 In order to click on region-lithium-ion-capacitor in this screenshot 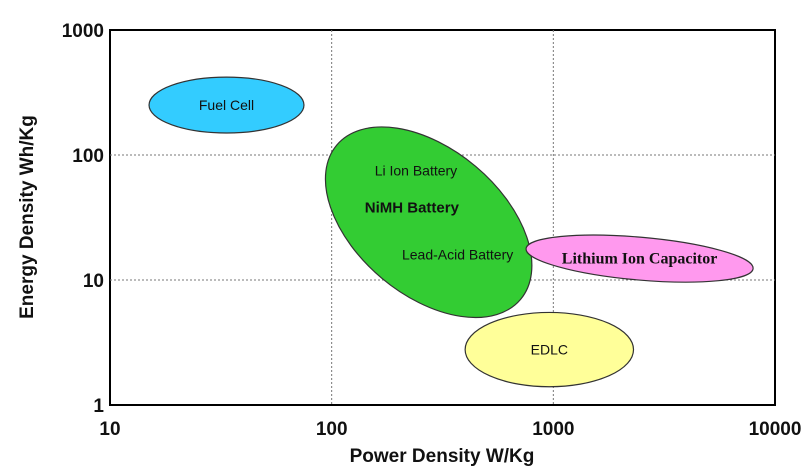, I will do `click(639, 258)`.